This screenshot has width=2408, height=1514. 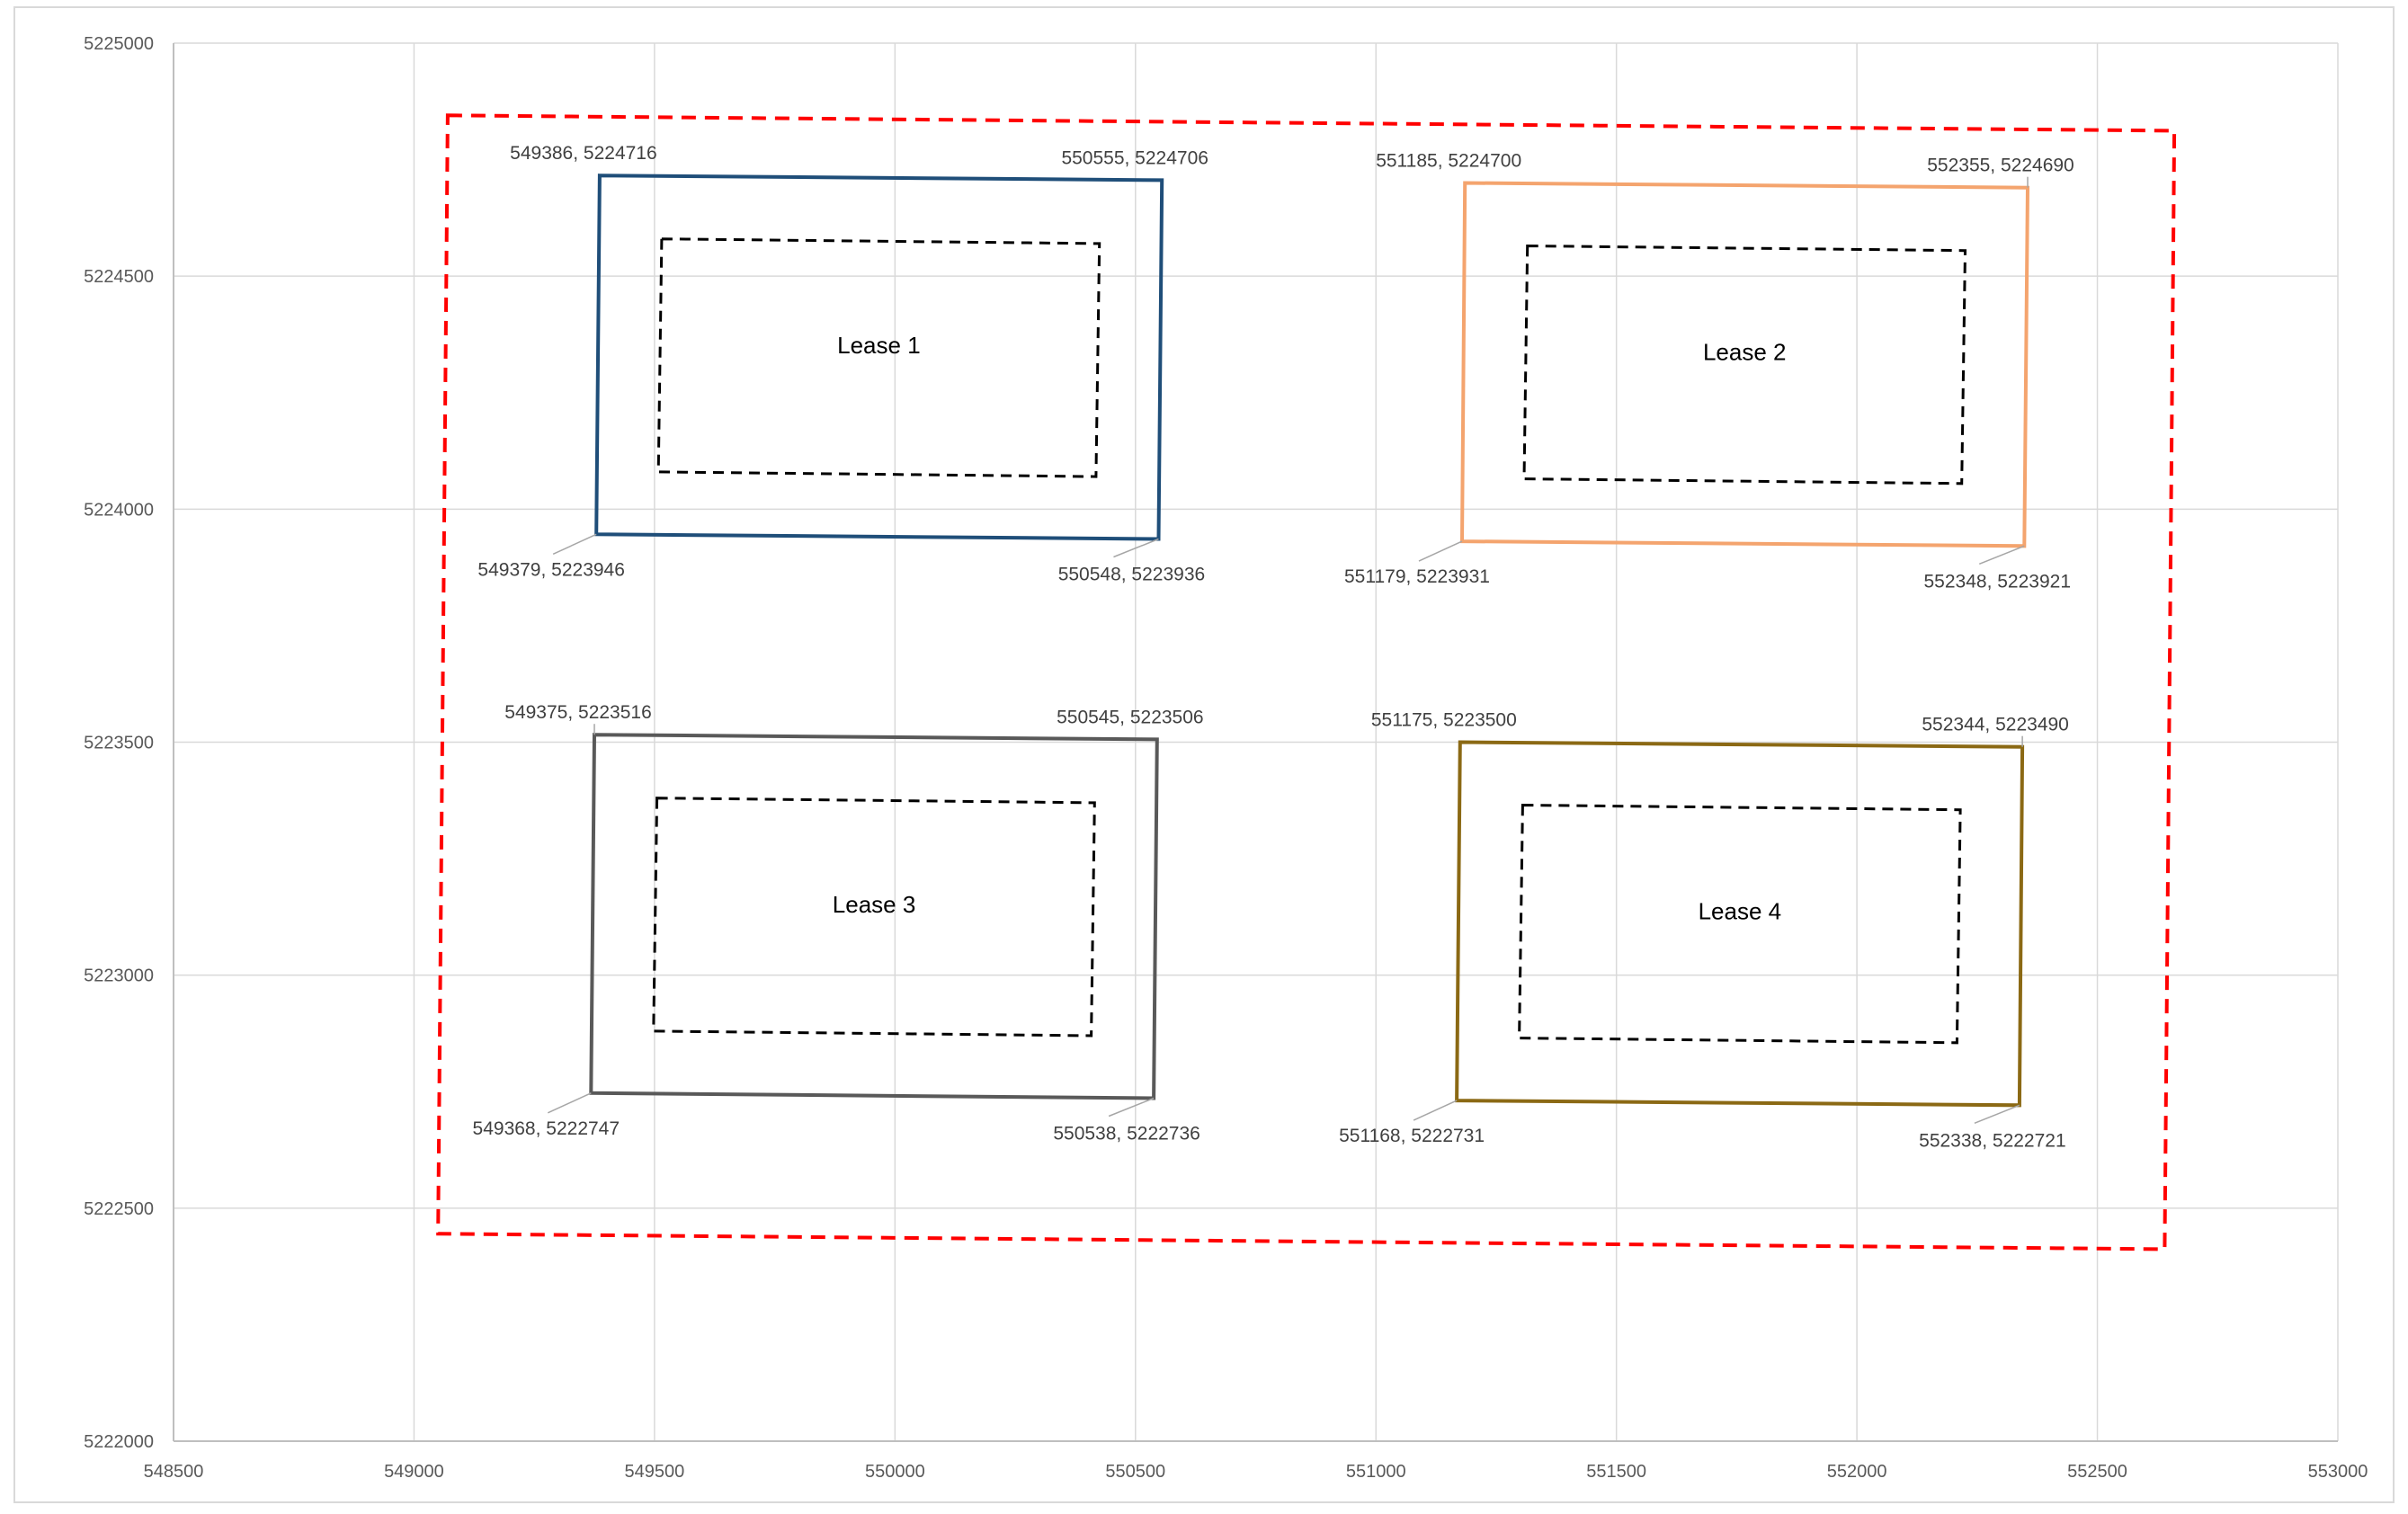 What do you see at coordinates (119, 1442) in the screenshot?
I see `y-tick-label: 5222000` at bounding box center [119, 1442].